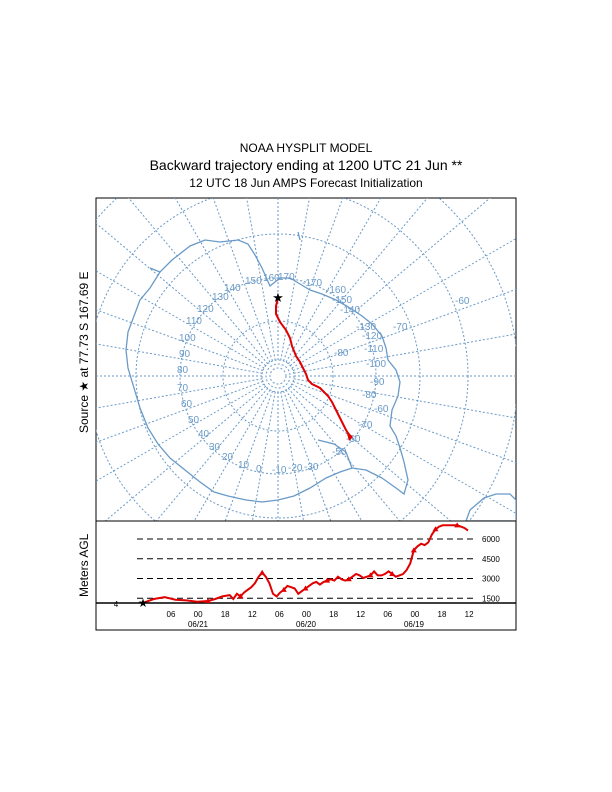 The width and height of the screenshot is (612, 792). What do you see at coordinates (381, 409) in the screenshot?
I see `lat-label: -60` at bounding box center [381, 409].